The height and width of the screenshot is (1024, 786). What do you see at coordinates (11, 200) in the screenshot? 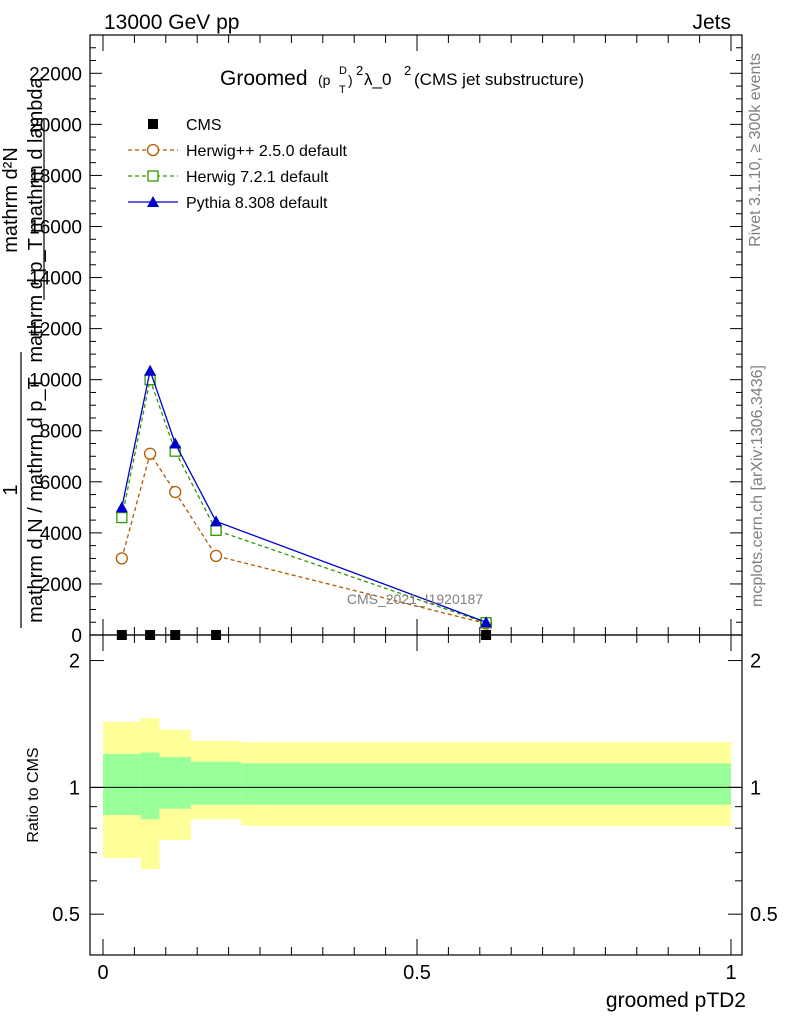
I see `ylabel-top: mathrm d²N` at bounding box center [11, 200].